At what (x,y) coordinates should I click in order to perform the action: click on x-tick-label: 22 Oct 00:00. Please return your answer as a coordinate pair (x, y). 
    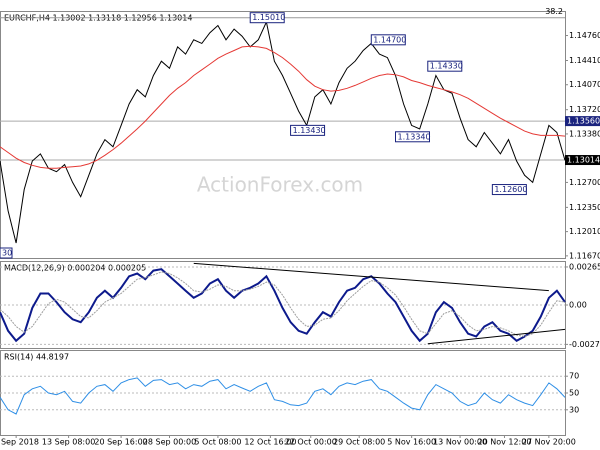
    Looking at the image, I should click on (311, 442).